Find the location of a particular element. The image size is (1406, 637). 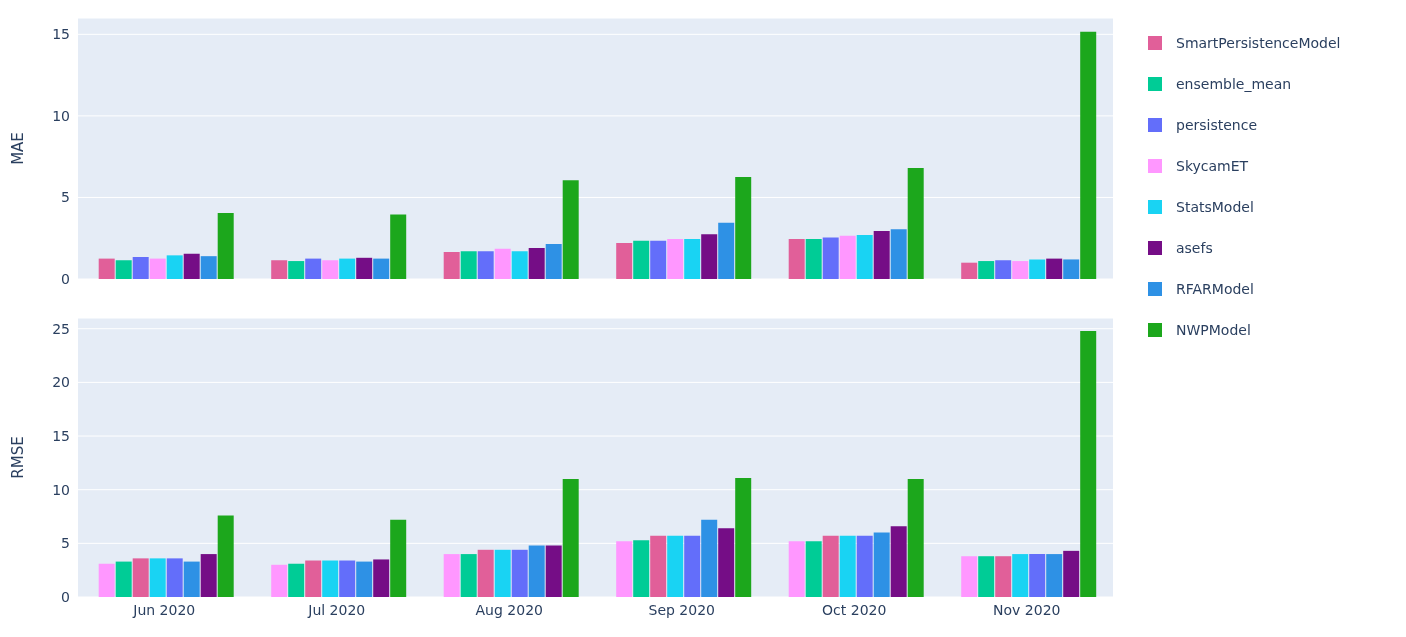

x-tick-label: Sep 2020 is located at coordinates (681, 609).